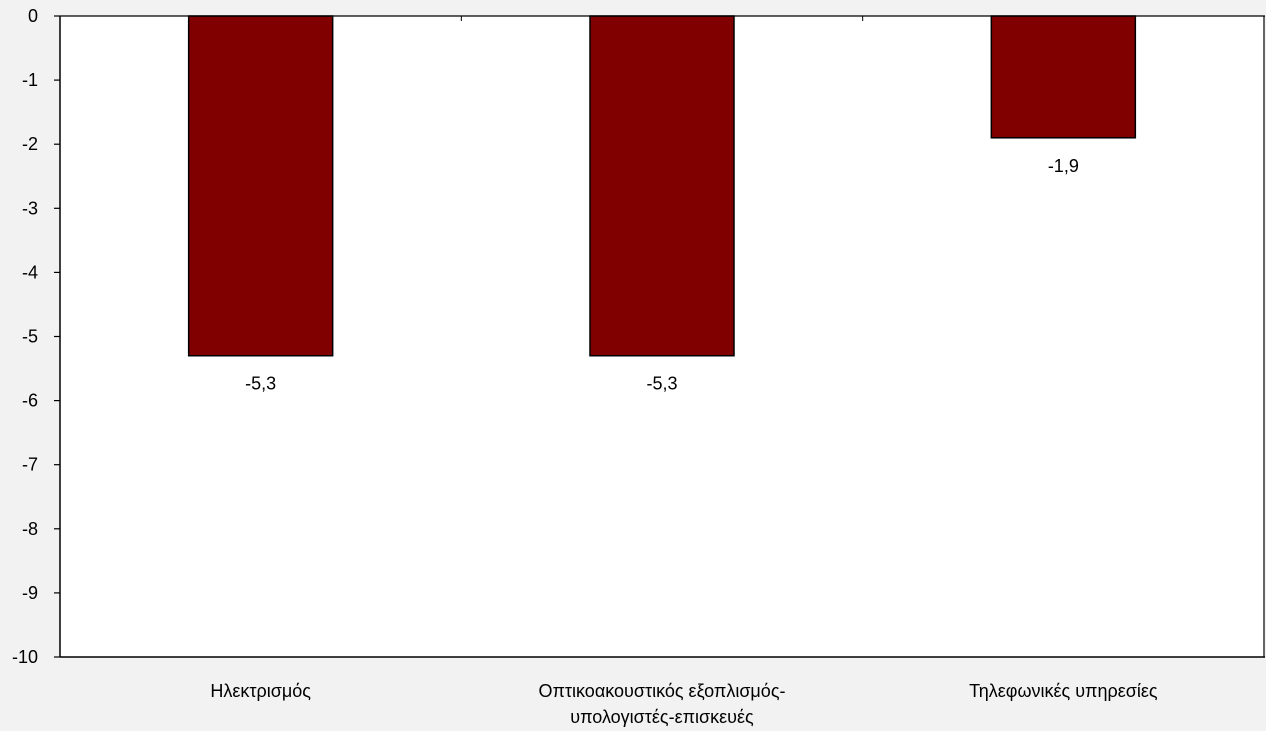 The image size is (1266, 731). Describe the element at coordinates (1063, 691) in the screenshot. I see `category-label: Τηλεφωνικές υπηρεσίες` at that location.